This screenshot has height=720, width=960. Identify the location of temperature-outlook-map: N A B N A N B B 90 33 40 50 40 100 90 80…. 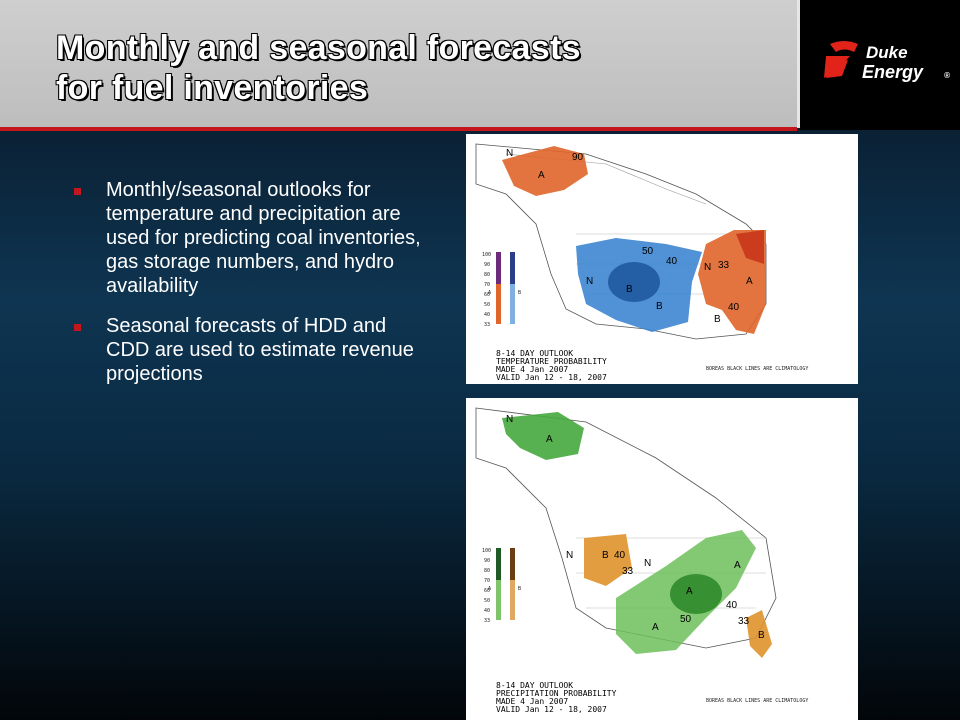
(662, 259).